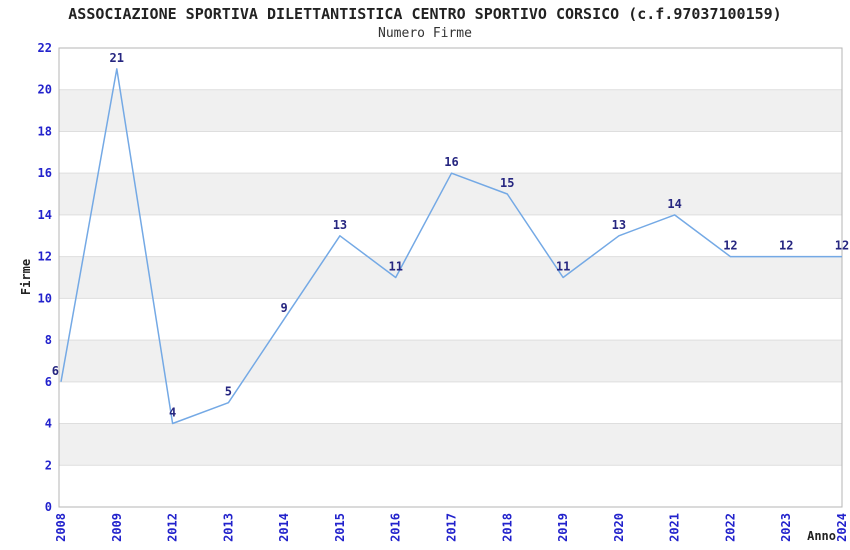 Image resolution: width=850 pixels, height=550 pixels. What do you see at coordinates (26, 277) in the screenshot?
I see `y-axis-title: Firme` at bounding box center [26, 277].